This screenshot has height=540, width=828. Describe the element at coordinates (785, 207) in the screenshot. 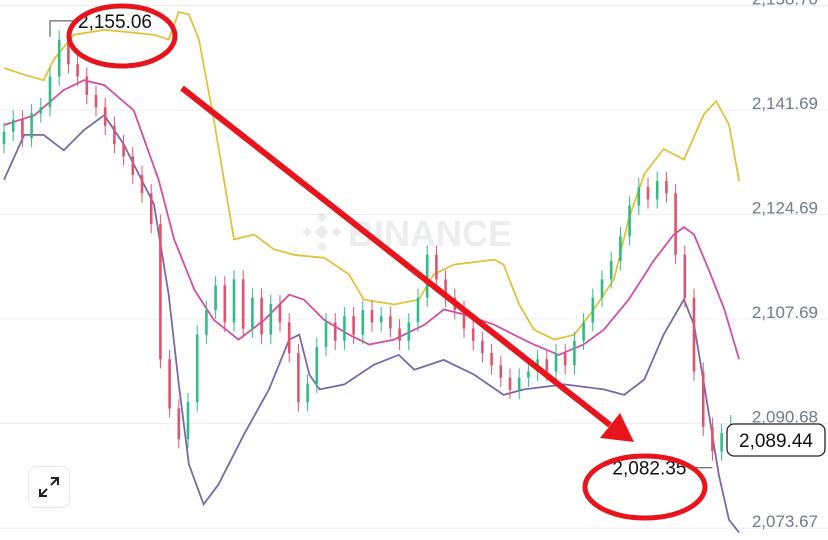

I see `y-tick-label: 2,124.69` at that location.